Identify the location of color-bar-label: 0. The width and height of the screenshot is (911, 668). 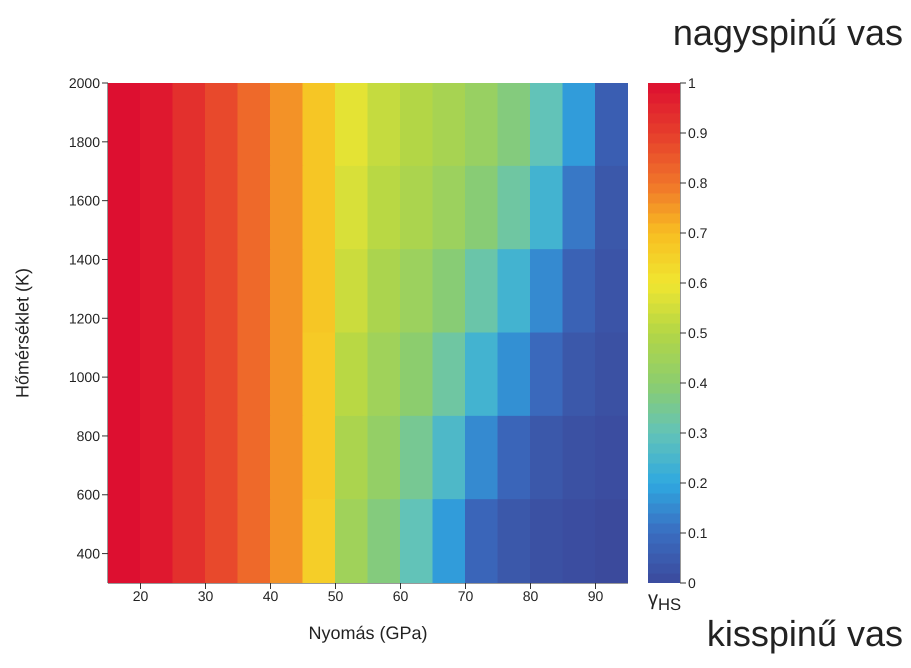
(692, 582).